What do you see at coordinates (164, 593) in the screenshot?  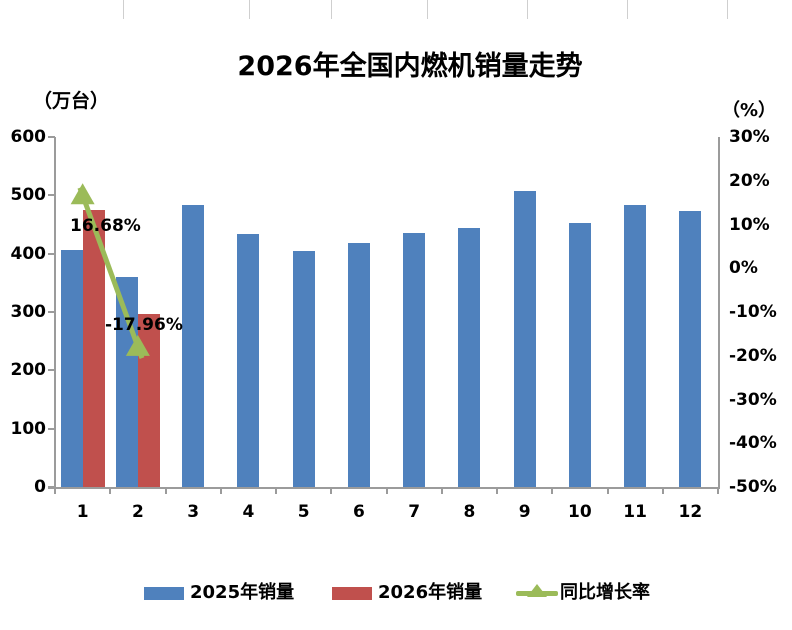 I see `legend-swatch-2025` at bounding box center [164, 593].